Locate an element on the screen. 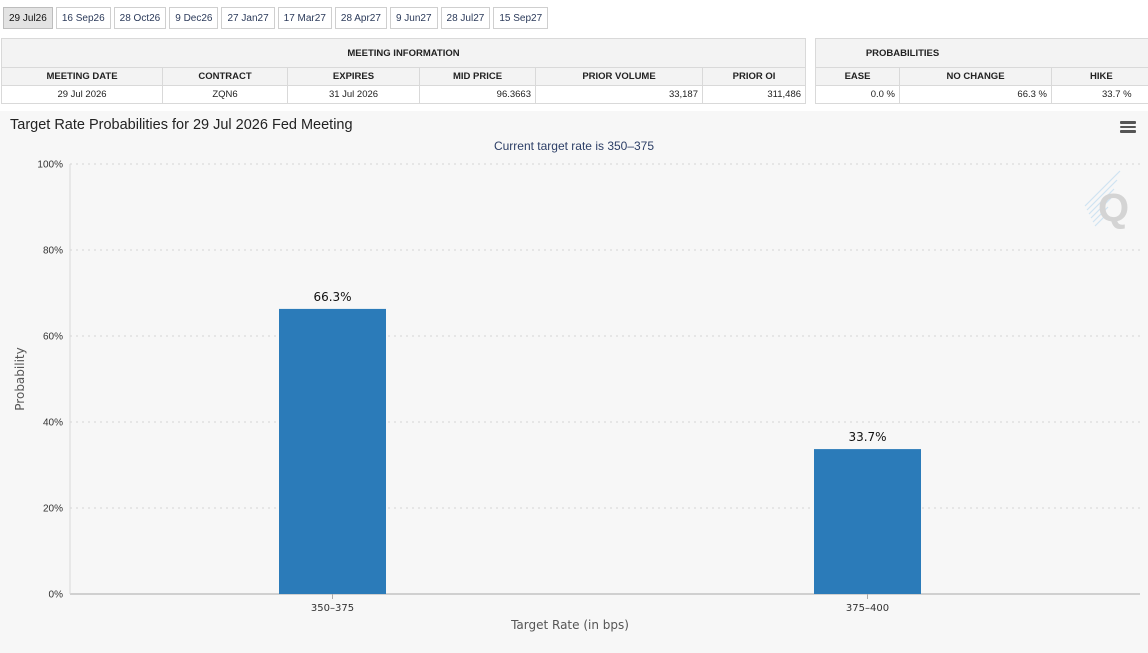 The height and width of the screenshot is (653, 1148). prior-oi-value: 311,486 is located at coordinates (754, 94).